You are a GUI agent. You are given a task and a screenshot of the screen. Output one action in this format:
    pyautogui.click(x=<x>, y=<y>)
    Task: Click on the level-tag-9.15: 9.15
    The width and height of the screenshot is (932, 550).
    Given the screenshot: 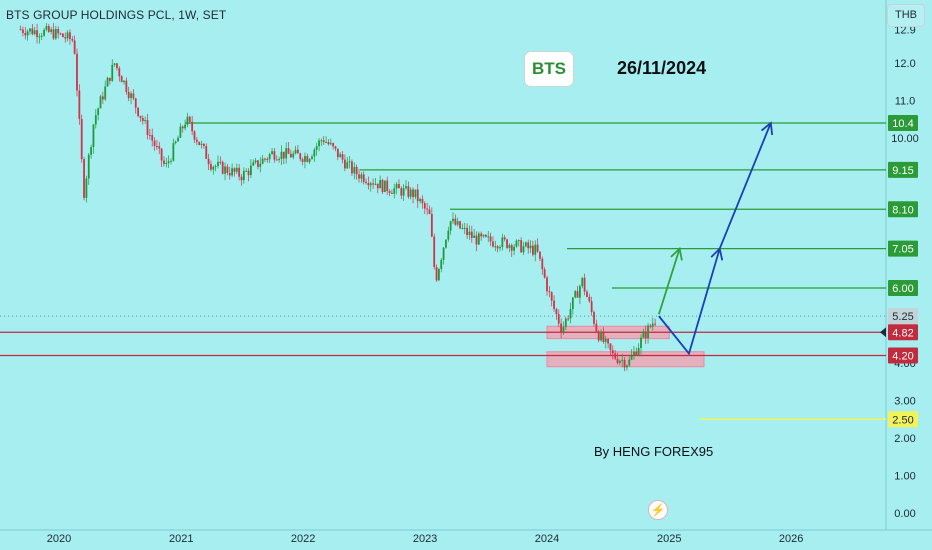 What is the action you would take?
    pyautogui.click(x=902, y=171)
    